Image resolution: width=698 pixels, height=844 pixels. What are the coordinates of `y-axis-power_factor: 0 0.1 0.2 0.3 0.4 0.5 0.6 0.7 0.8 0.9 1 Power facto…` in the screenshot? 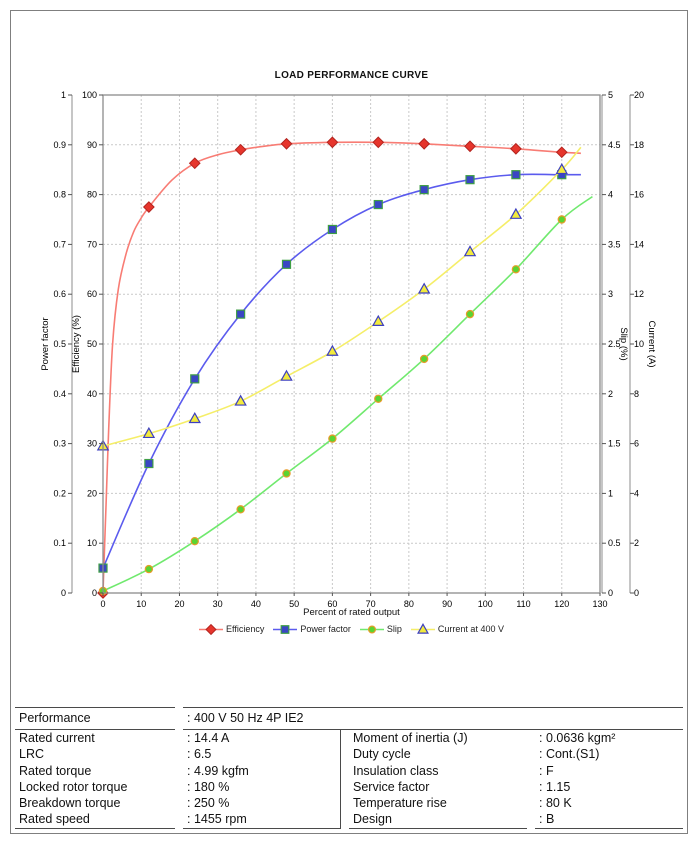 It's located at (56, 344).